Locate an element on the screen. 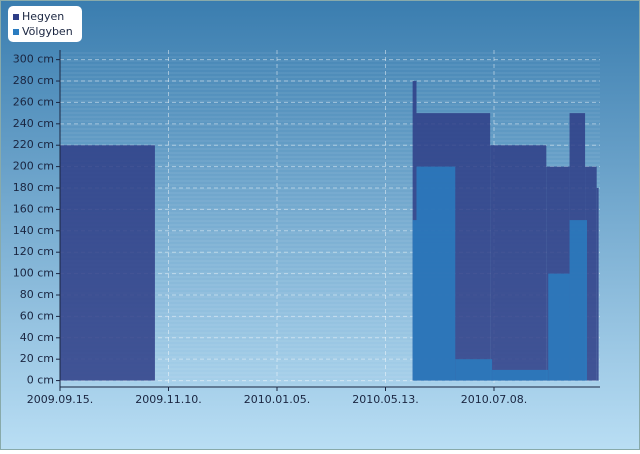 This screenshot has height=454, width=640. y-tick-label: 60 cm is located at coordinates (37, 315).